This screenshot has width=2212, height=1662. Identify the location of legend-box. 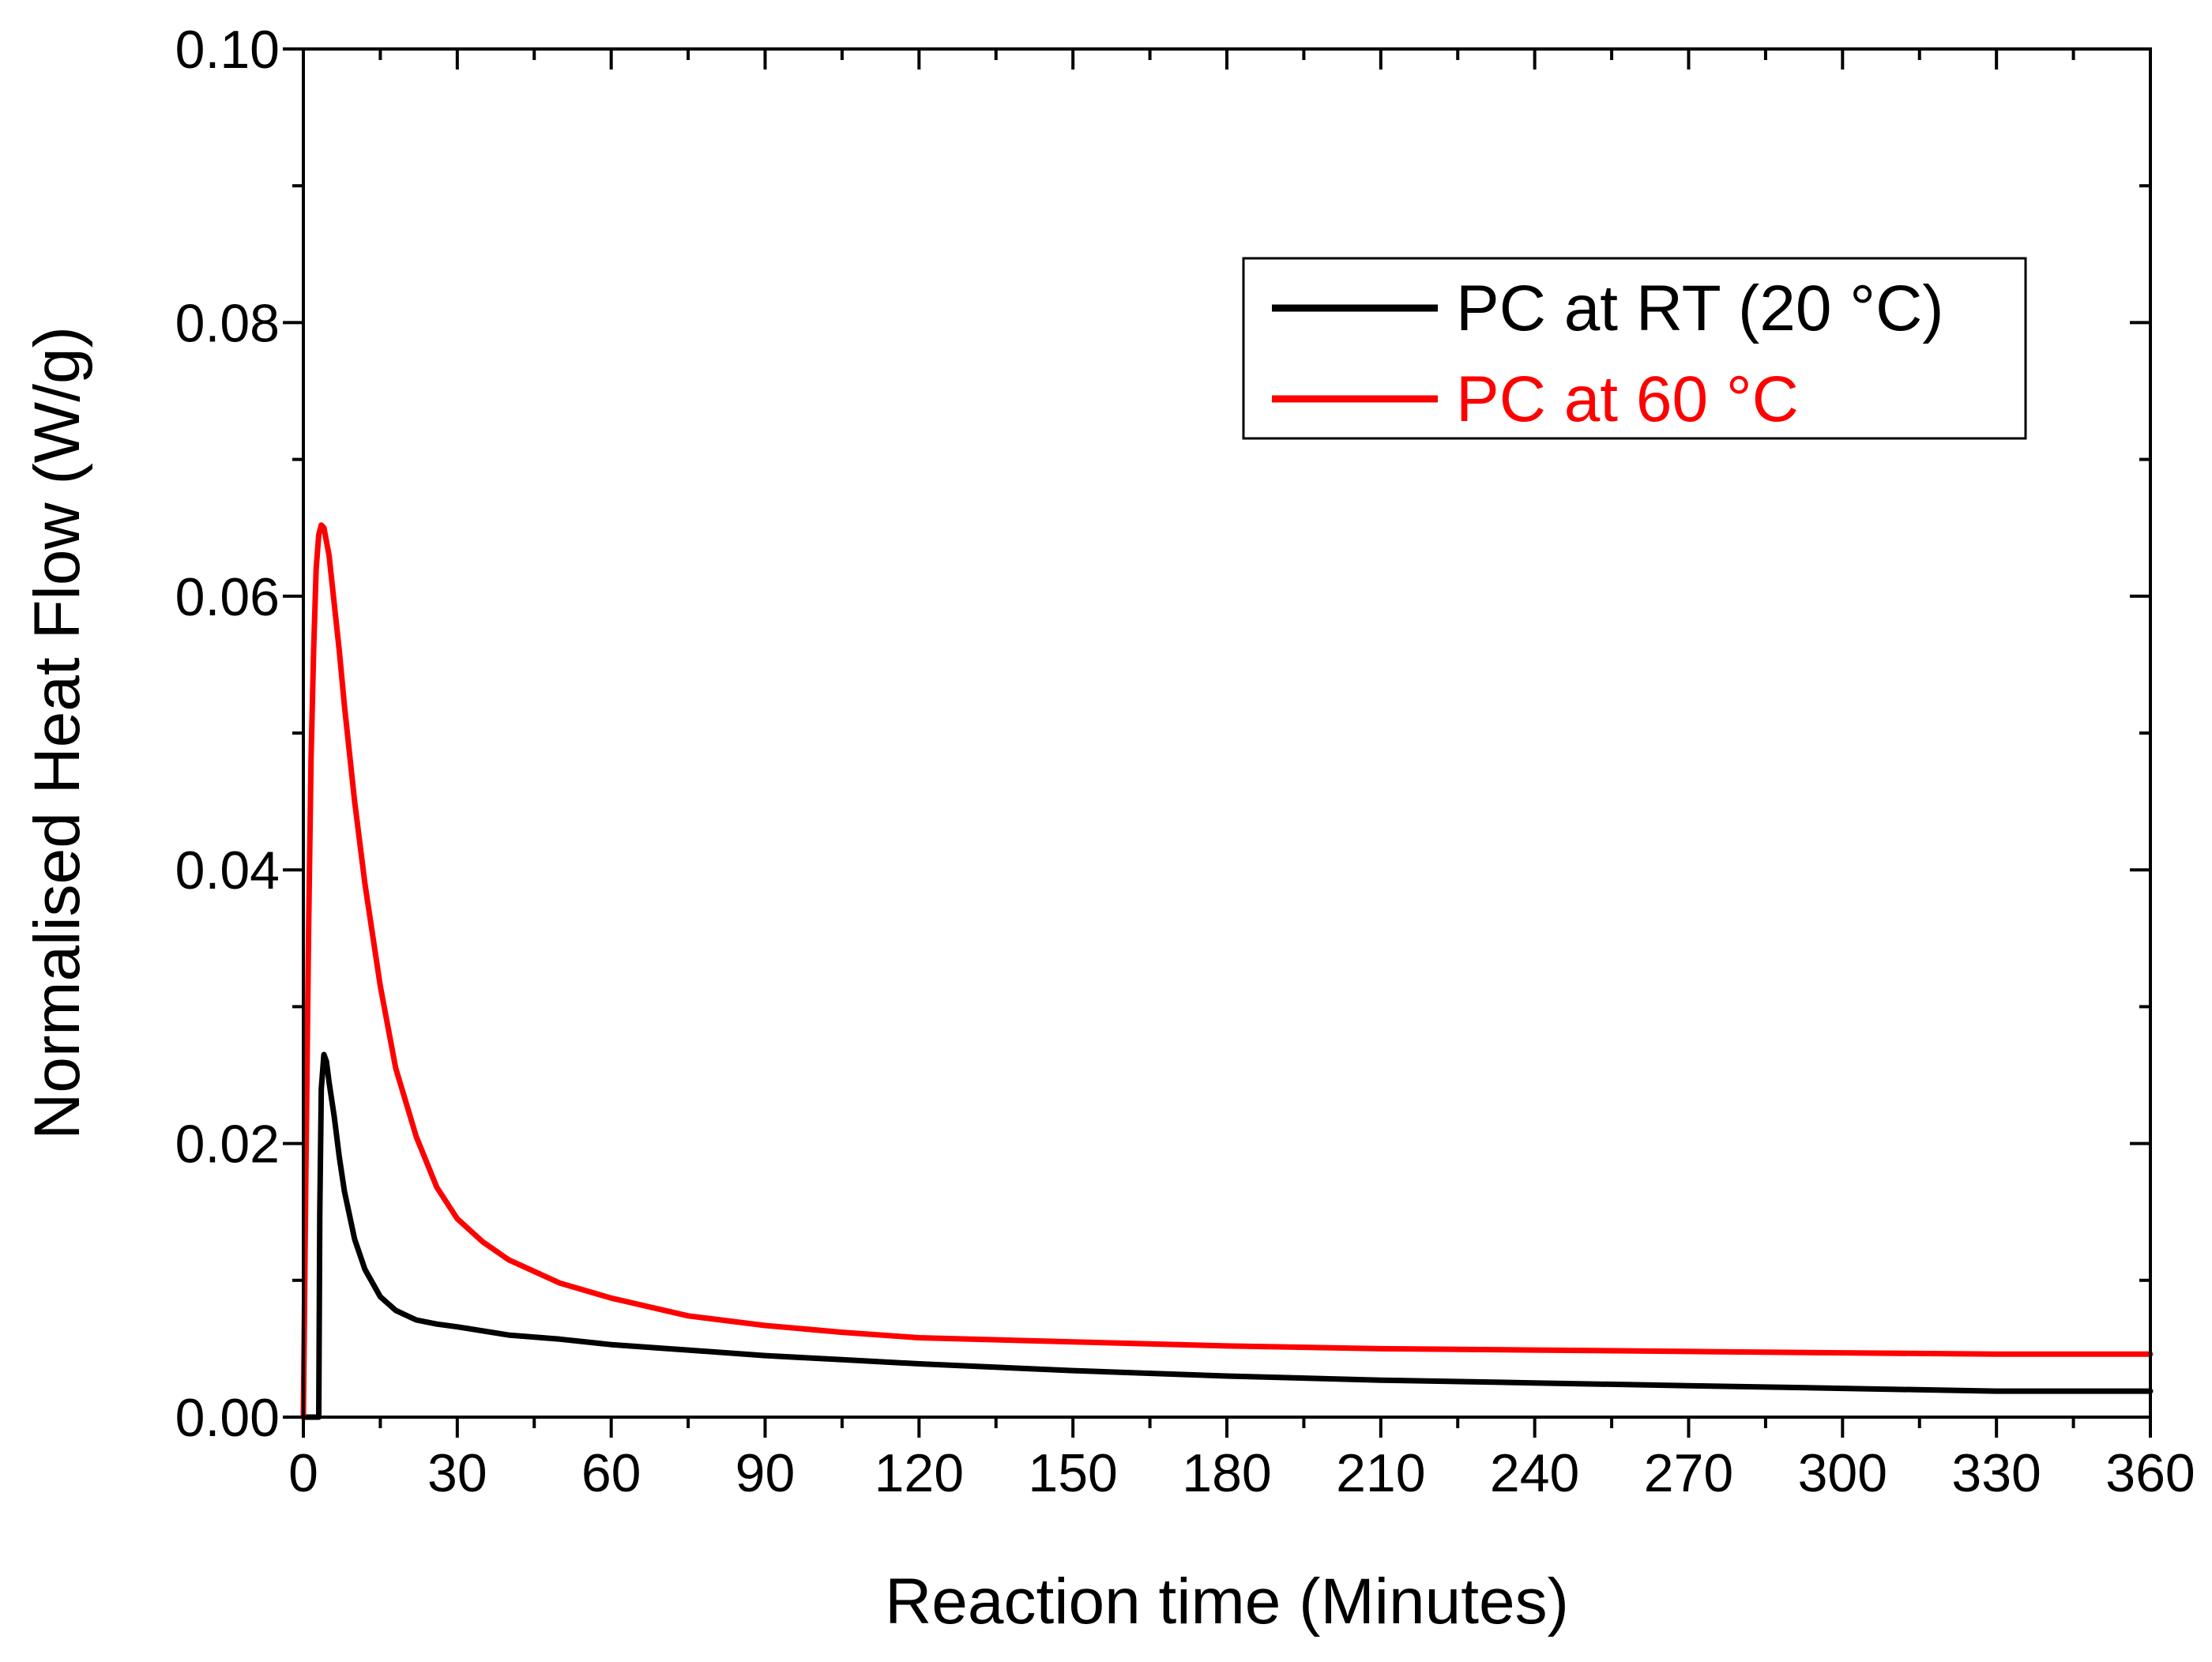
(1634, 348).